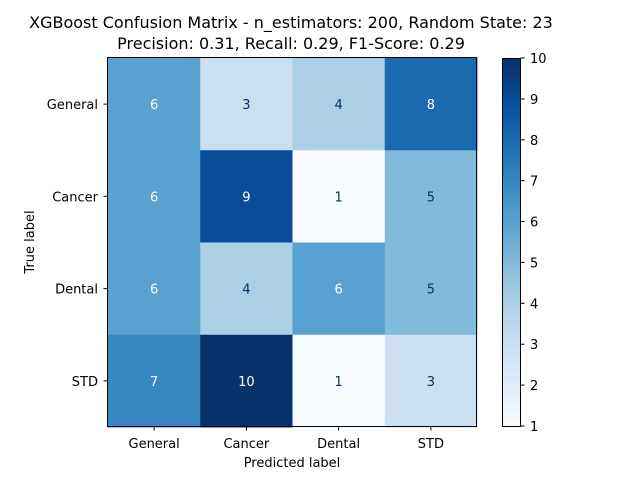 Image resolution: width=640 pixels, height=480 pixels. What do you see at coordinates (534, 263) in the screenshot?
I see `colorbar-tick-label: 5` at bounding box center [534, 263].